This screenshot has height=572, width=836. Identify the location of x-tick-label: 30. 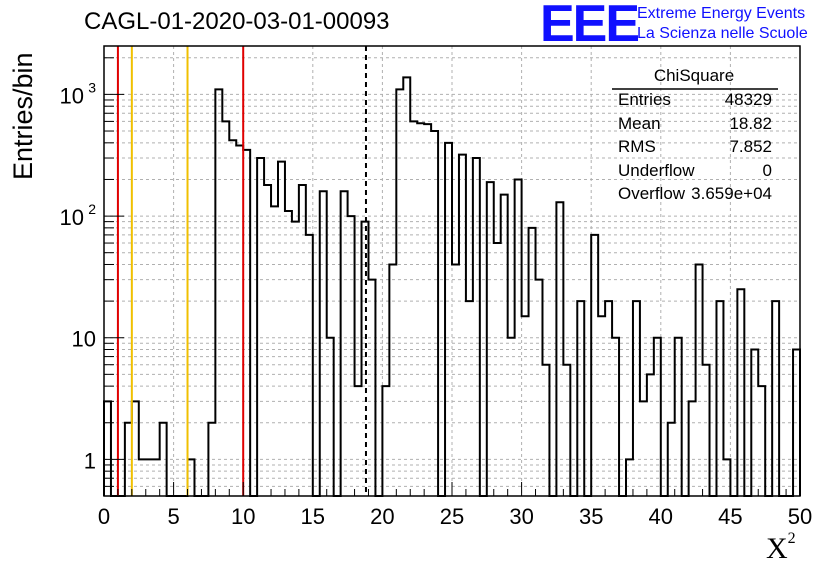
(521, 516).